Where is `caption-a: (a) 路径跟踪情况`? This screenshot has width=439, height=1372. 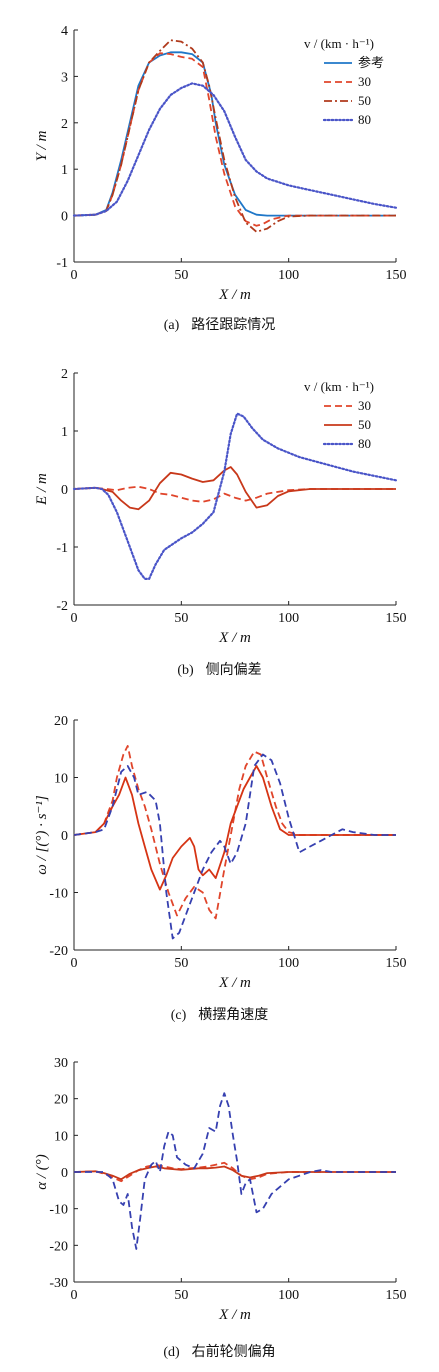
caption-a: (a) 路径跟踪情况 is located at coordinates (219, 324).